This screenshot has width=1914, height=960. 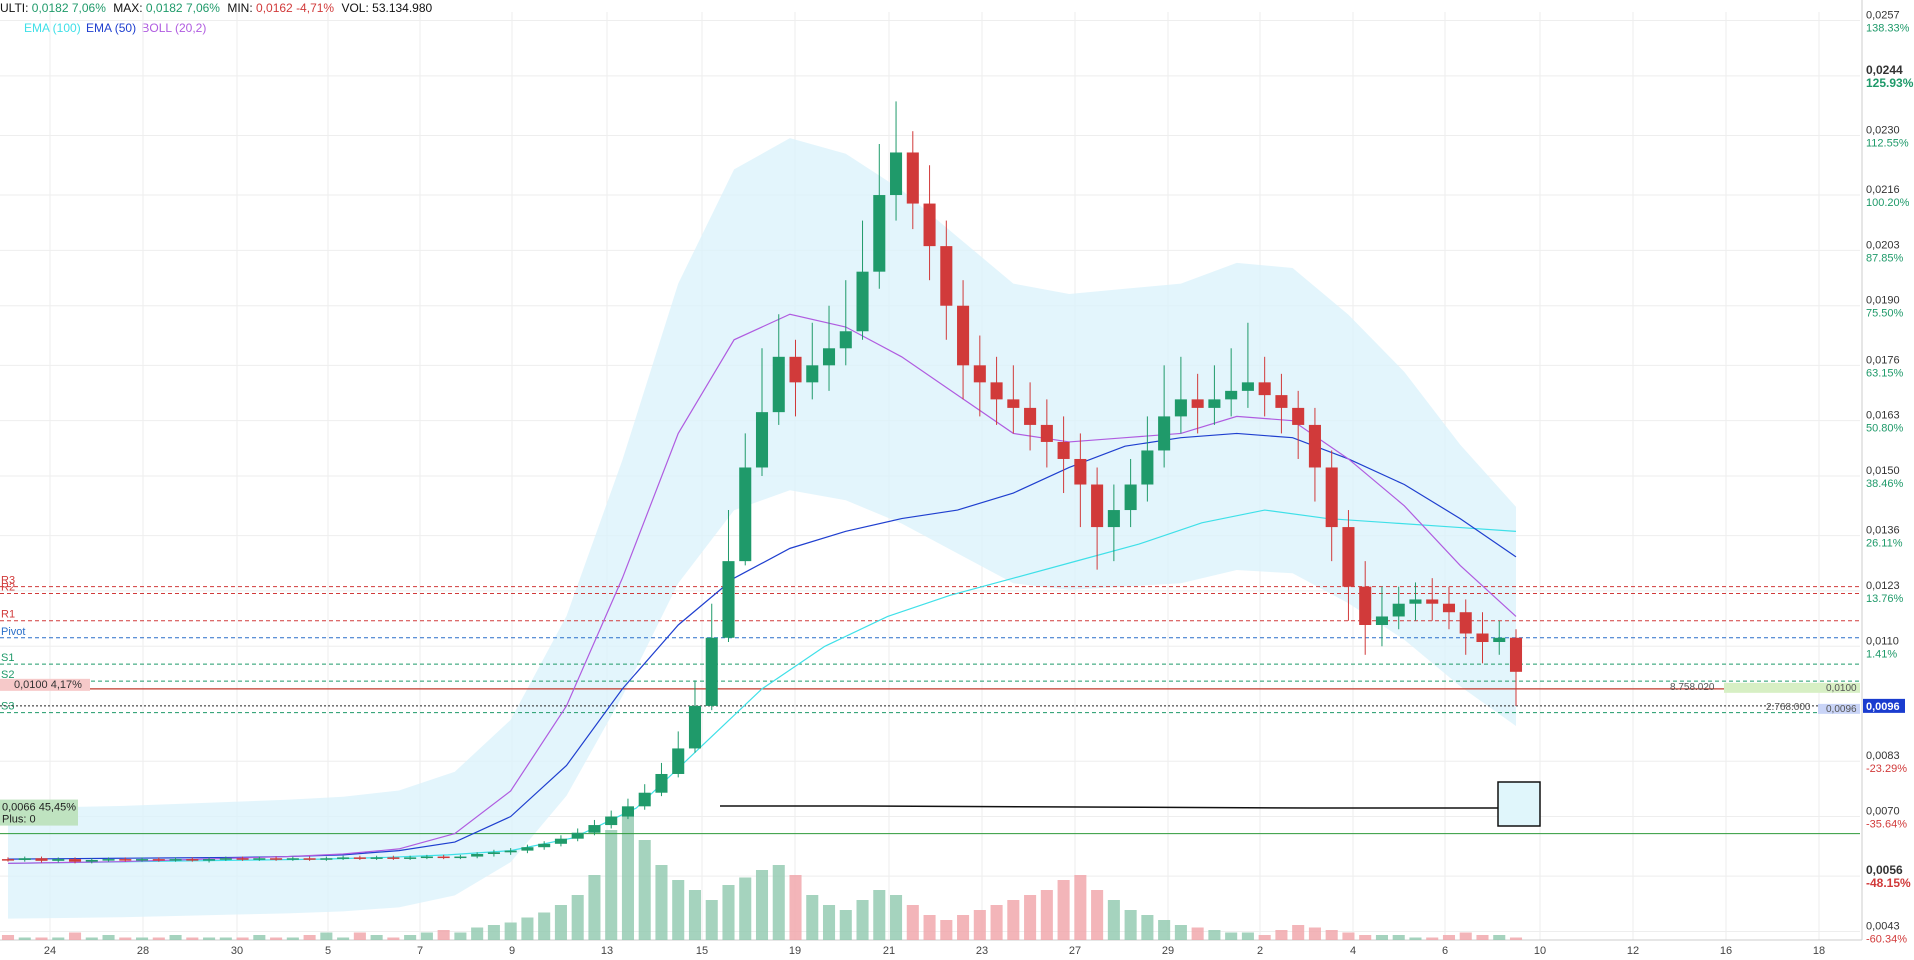 What do you see at coordinates (1883, 471) in the screenshot?
I see `price-tick-8: 0,0150` at bounding box center [1883, 471].